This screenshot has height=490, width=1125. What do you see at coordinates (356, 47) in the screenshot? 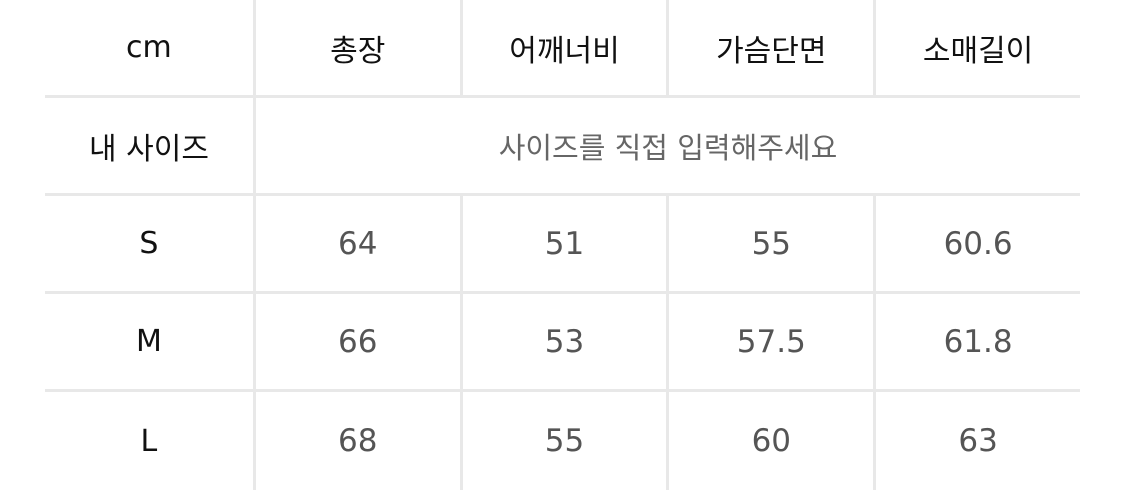
I see `header-total-length: 총장` at bounding box center [356, 47].